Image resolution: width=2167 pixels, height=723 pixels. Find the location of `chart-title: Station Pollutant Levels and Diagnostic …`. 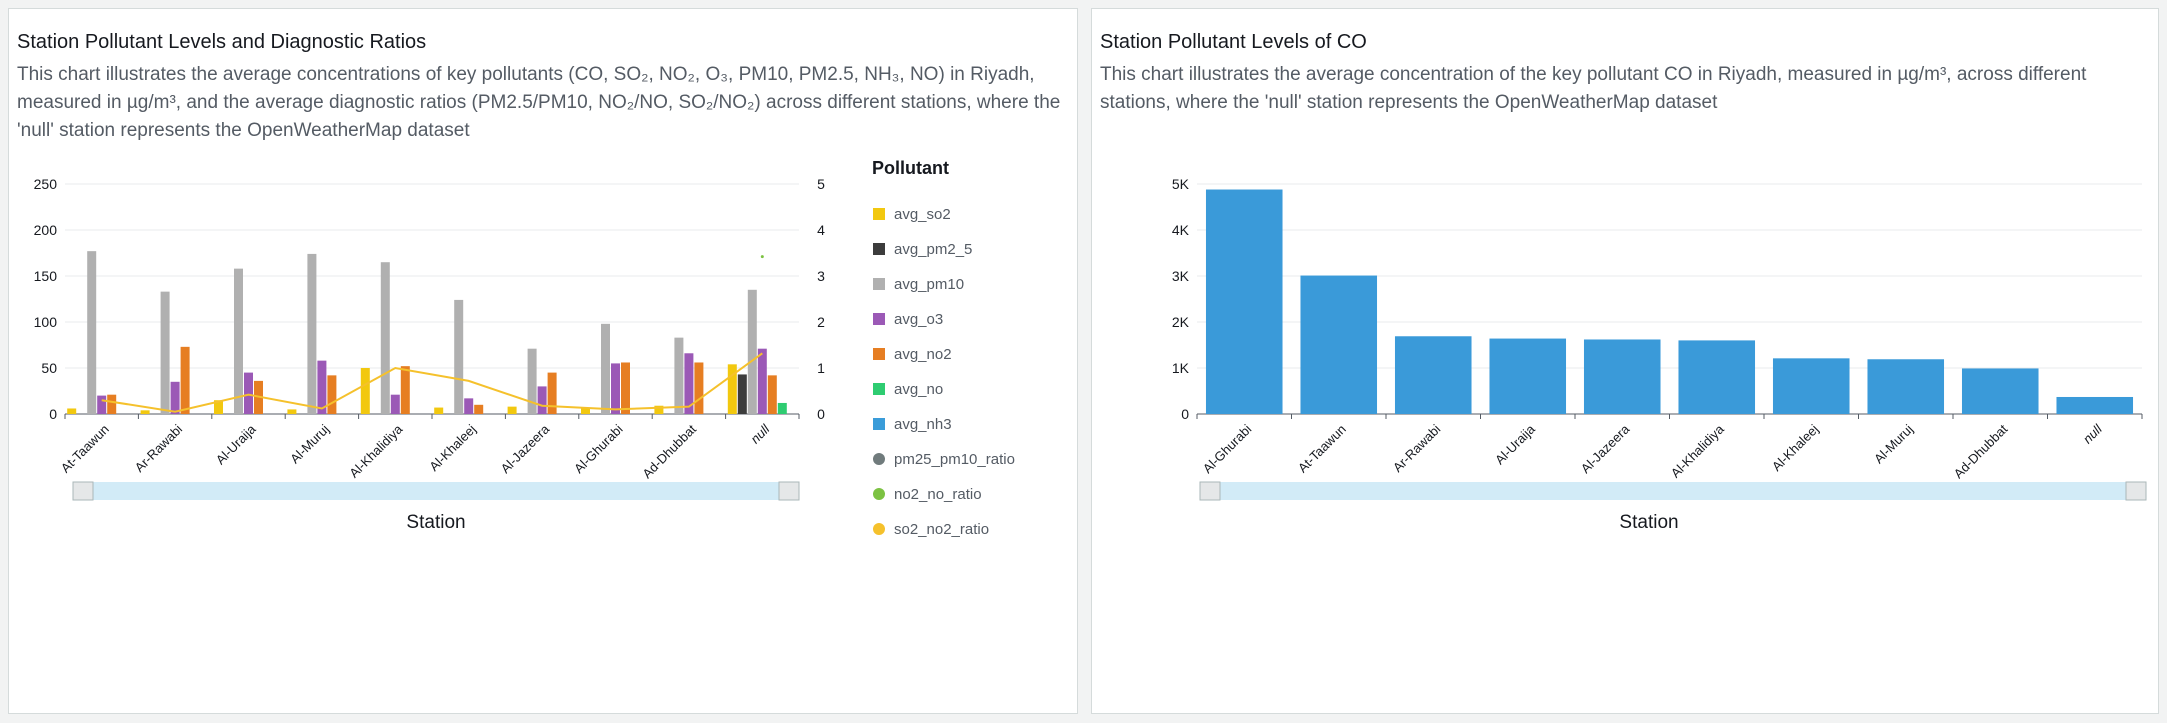

chart-title: Station Pollutant Levels and Diagnostic … is located at coordinates (222, 42).